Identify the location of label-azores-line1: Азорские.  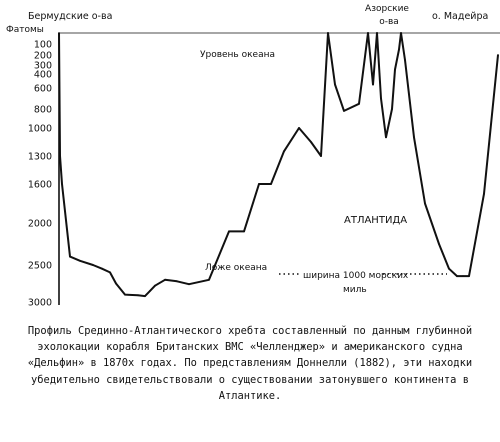
(387, 9).